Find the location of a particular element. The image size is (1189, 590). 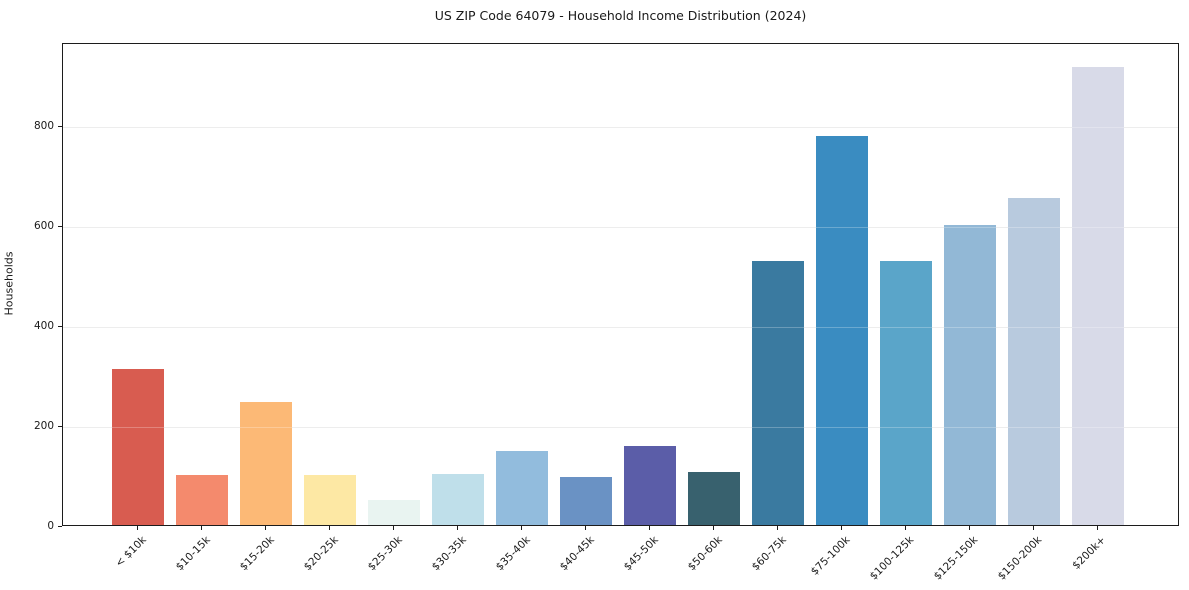

gridline-overlay-y600 is located at coordinates (620, 227).